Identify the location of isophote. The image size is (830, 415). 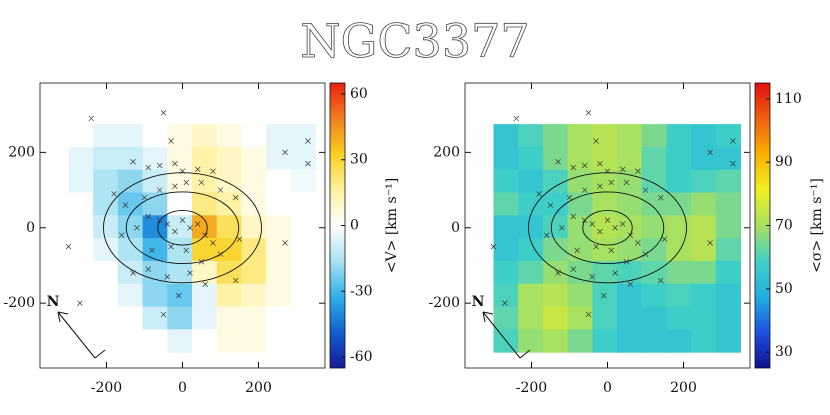
(607, 227).